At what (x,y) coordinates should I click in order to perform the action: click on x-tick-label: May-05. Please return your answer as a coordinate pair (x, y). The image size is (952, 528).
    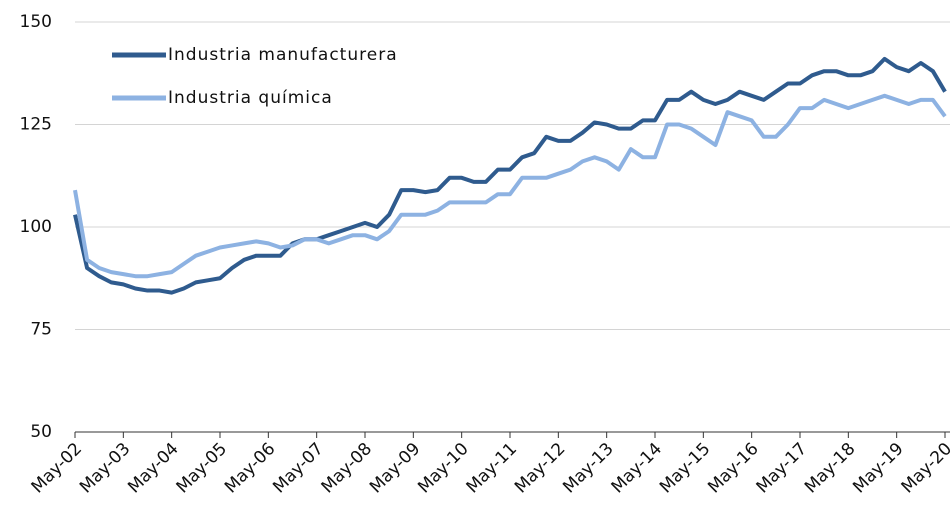
    Looking at the image, I should click on (202, 468).